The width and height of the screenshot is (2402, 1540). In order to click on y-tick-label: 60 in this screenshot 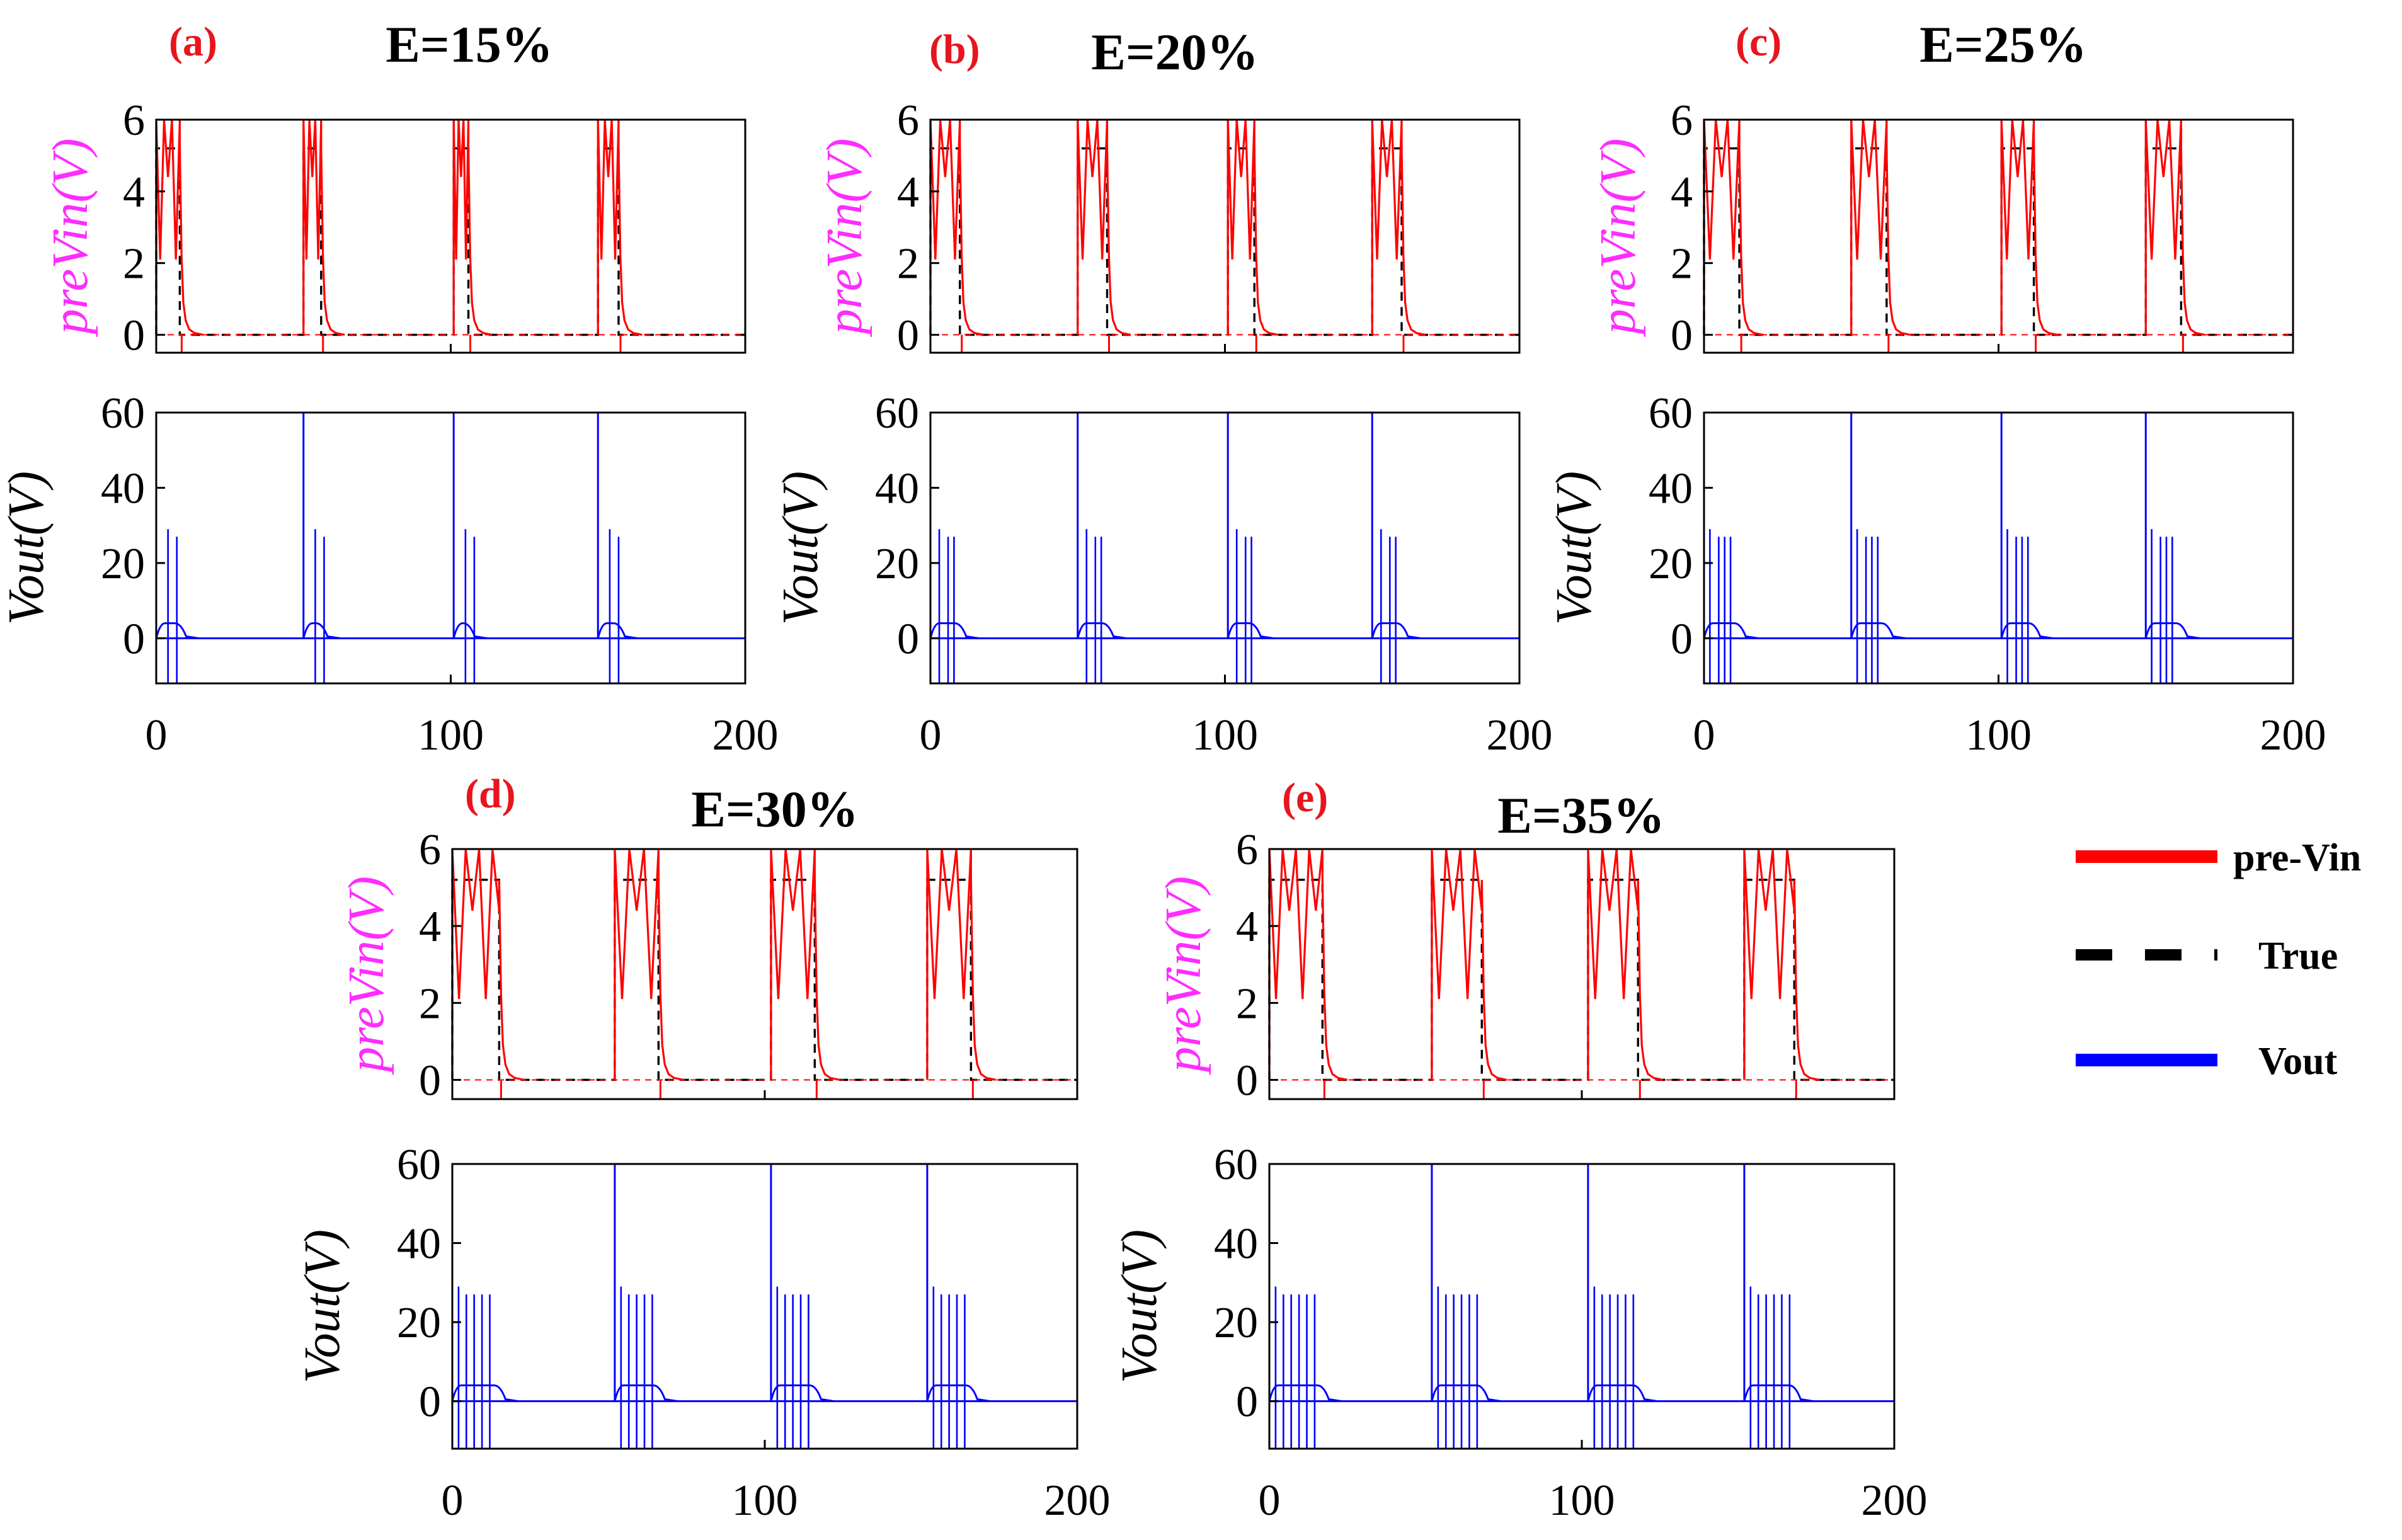, I will do `click(419, 1165)`.